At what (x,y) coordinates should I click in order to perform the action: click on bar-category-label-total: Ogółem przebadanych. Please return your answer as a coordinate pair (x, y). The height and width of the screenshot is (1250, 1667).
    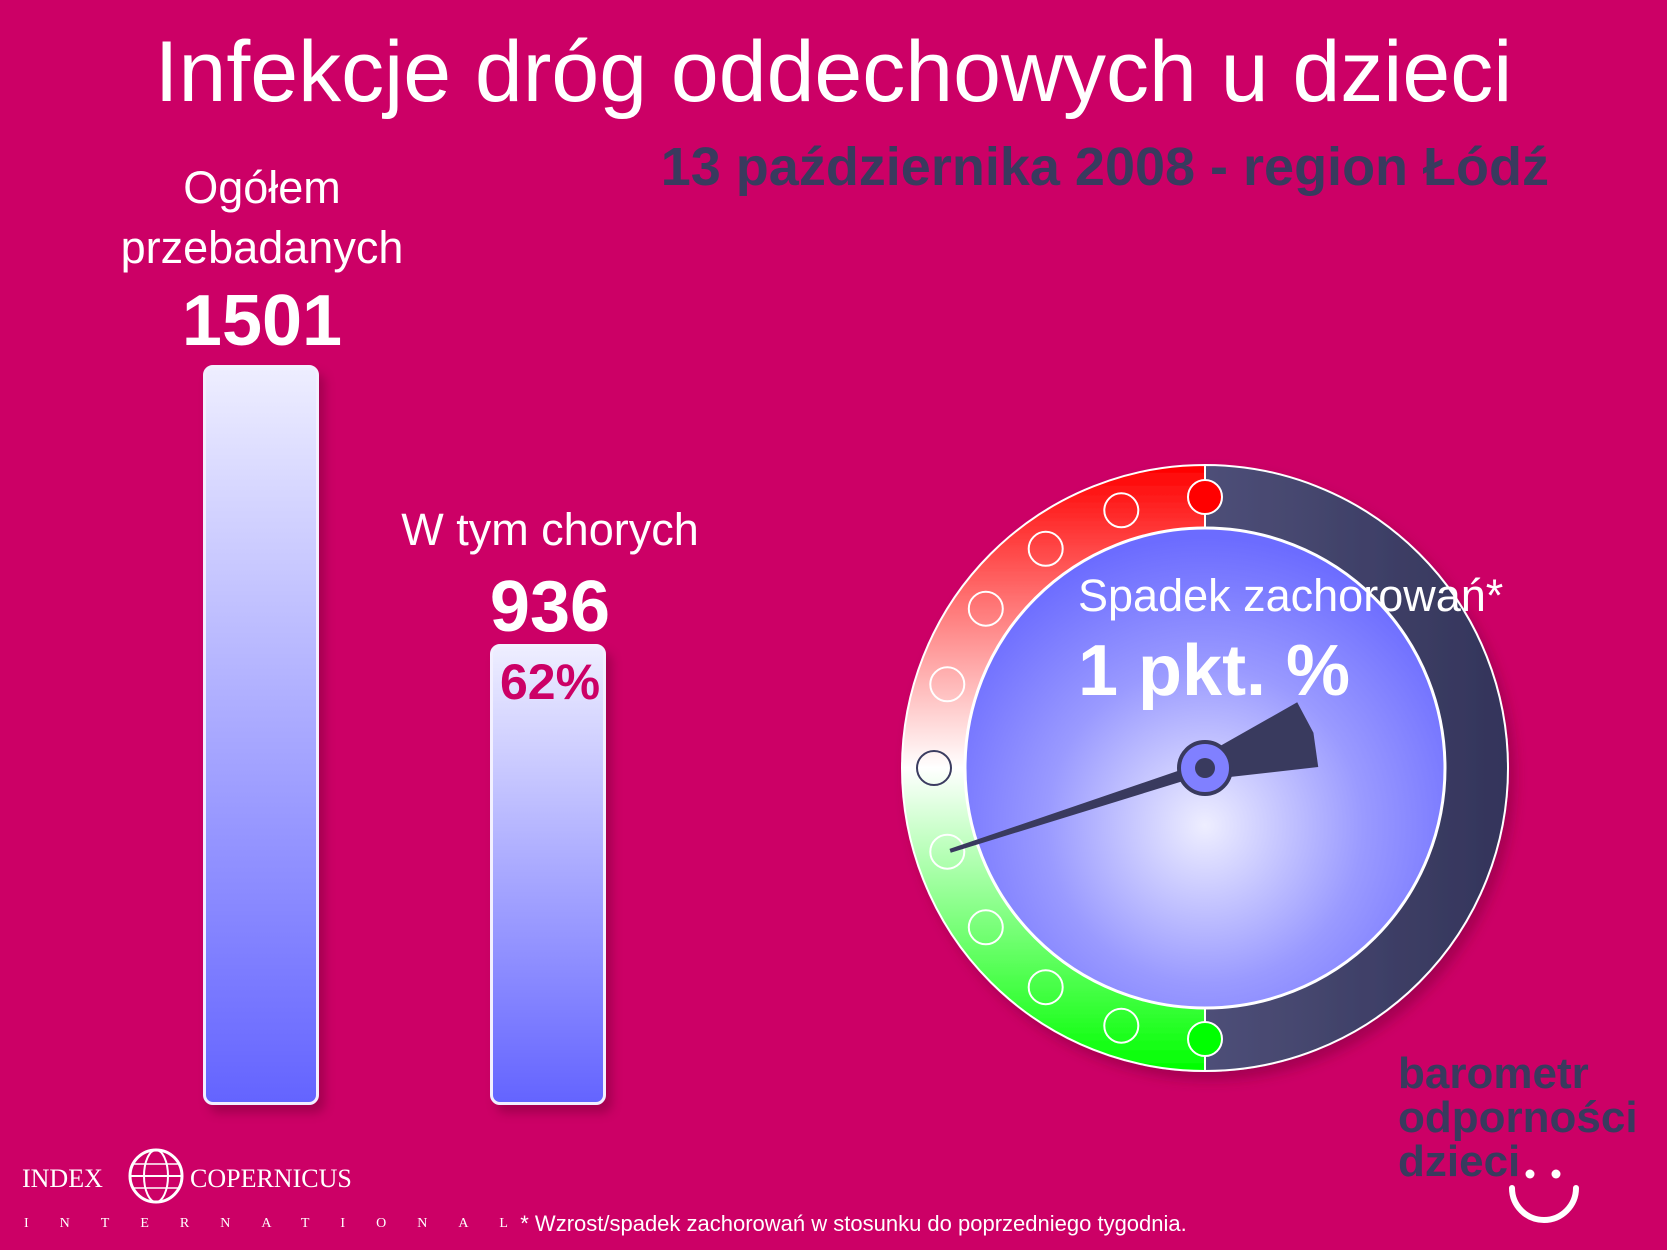
    Looking at the image, I should click on (262, 218).